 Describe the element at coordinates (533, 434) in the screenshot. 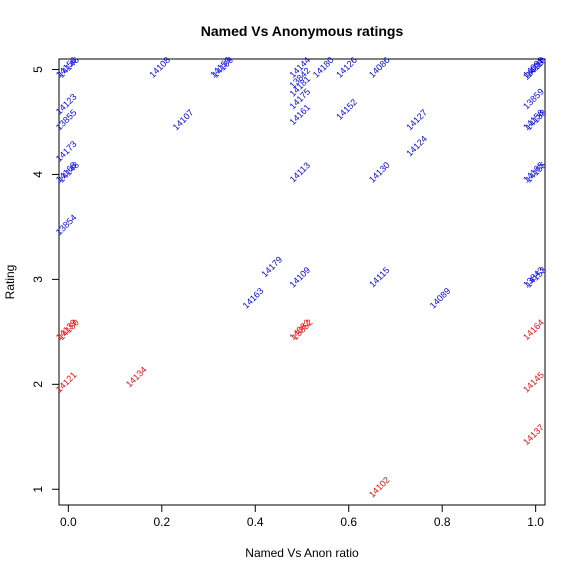

I see `point-label: 14137` at that location.